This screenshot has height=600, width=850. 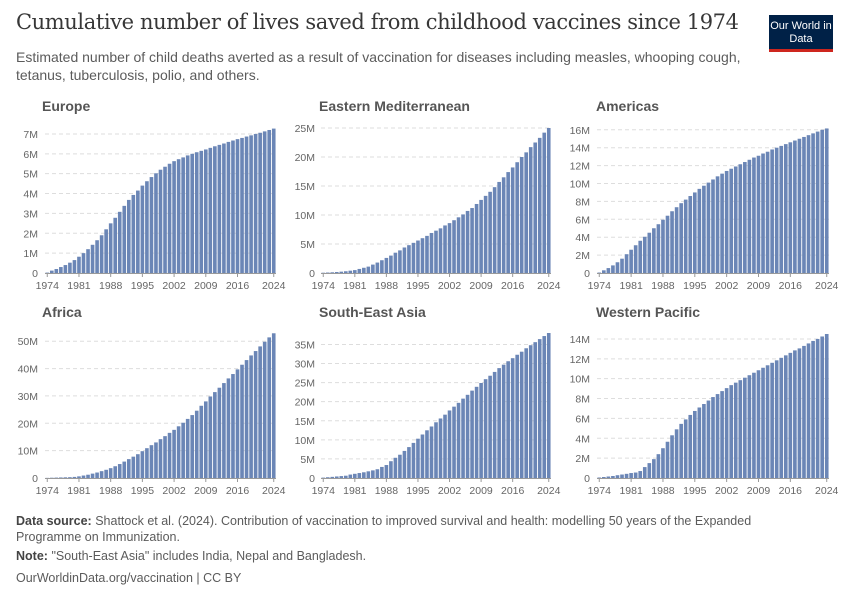 I want to click on credit-link: OurWorldinData.org/vaccination | CC BY, so click(x=129, y=578).